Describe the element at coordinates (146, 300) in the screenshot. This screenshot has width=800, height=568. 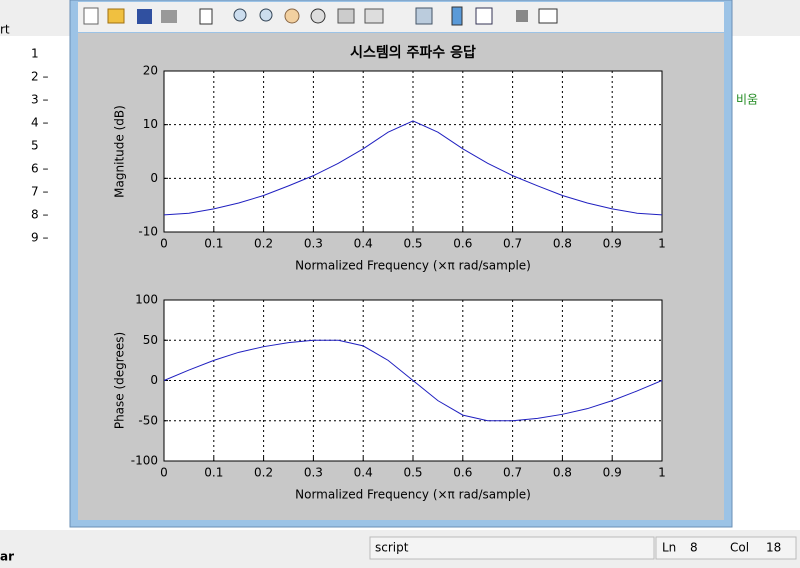
I see `y-tick-label: 100` at that location.